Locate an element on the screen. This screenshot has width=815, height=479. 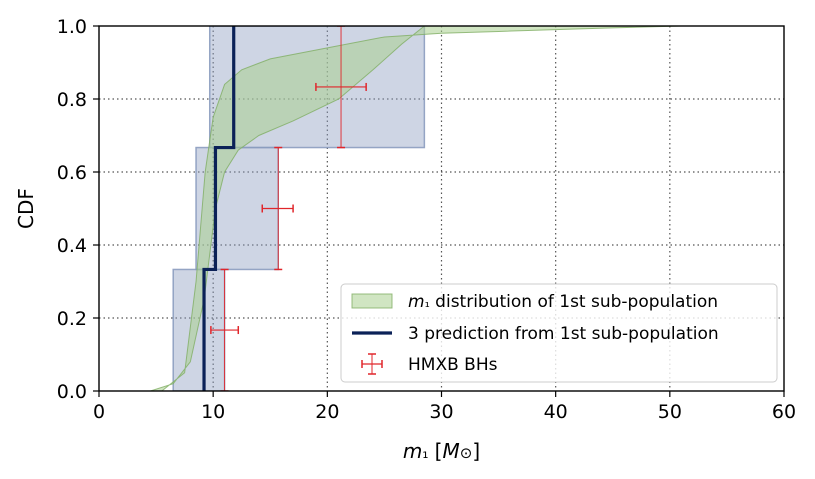
x-tick-label: 60 is located at coordinates (784, 412).